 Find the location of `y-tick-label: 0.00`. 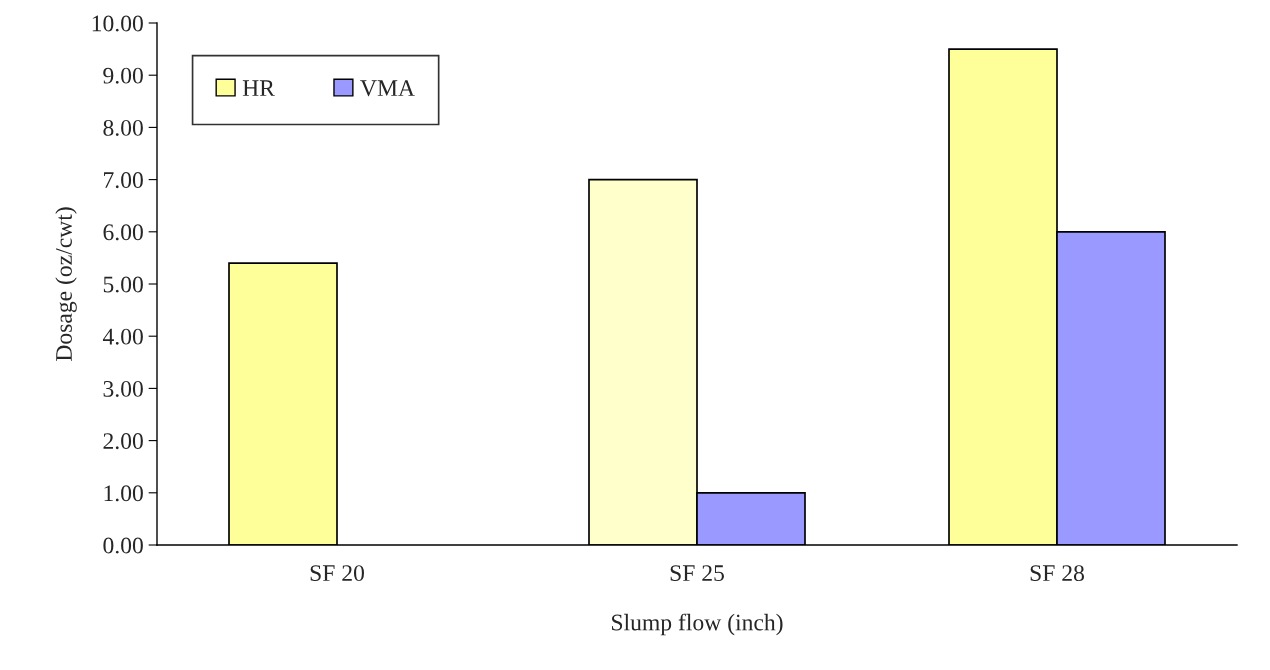

y-tick-label: 0.00 is located at coordinates (123, 545).